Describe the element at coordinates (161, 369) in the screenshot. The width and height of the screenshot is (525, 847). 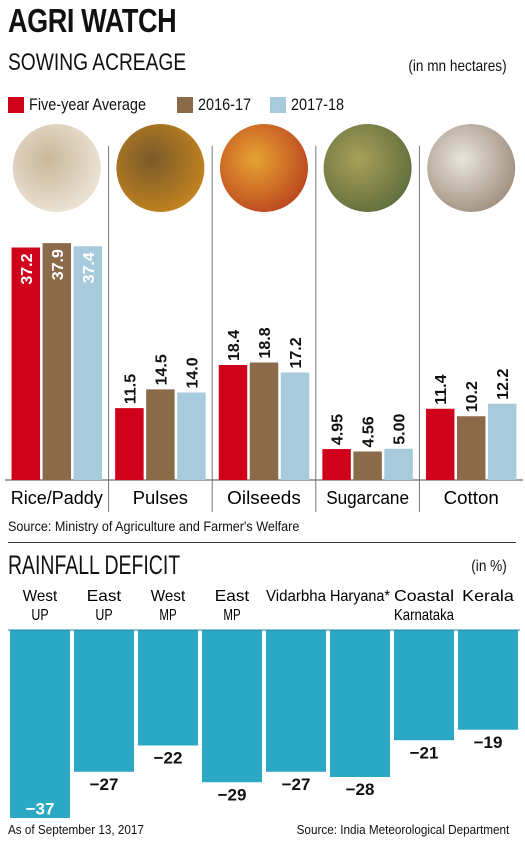
I see `bar-value-label: 14.5` at that location.